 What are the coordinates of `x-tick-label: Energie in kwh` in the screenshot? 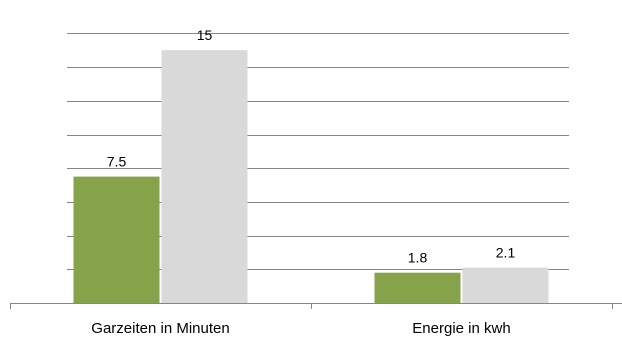 It's located at (461, 328).